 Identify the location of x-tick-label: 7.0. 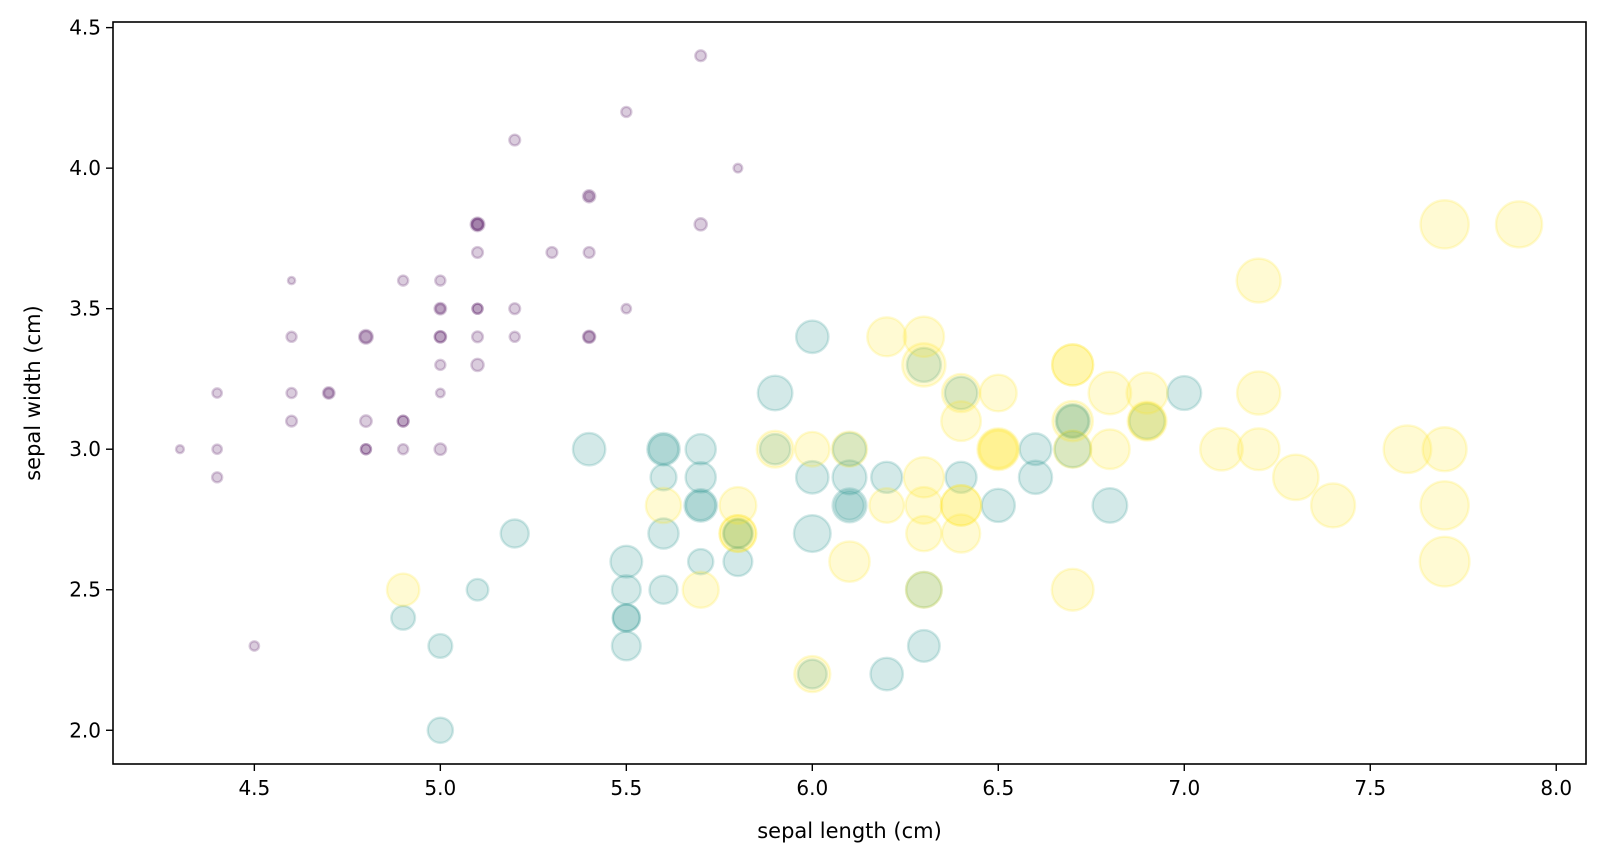
(1184, 788).